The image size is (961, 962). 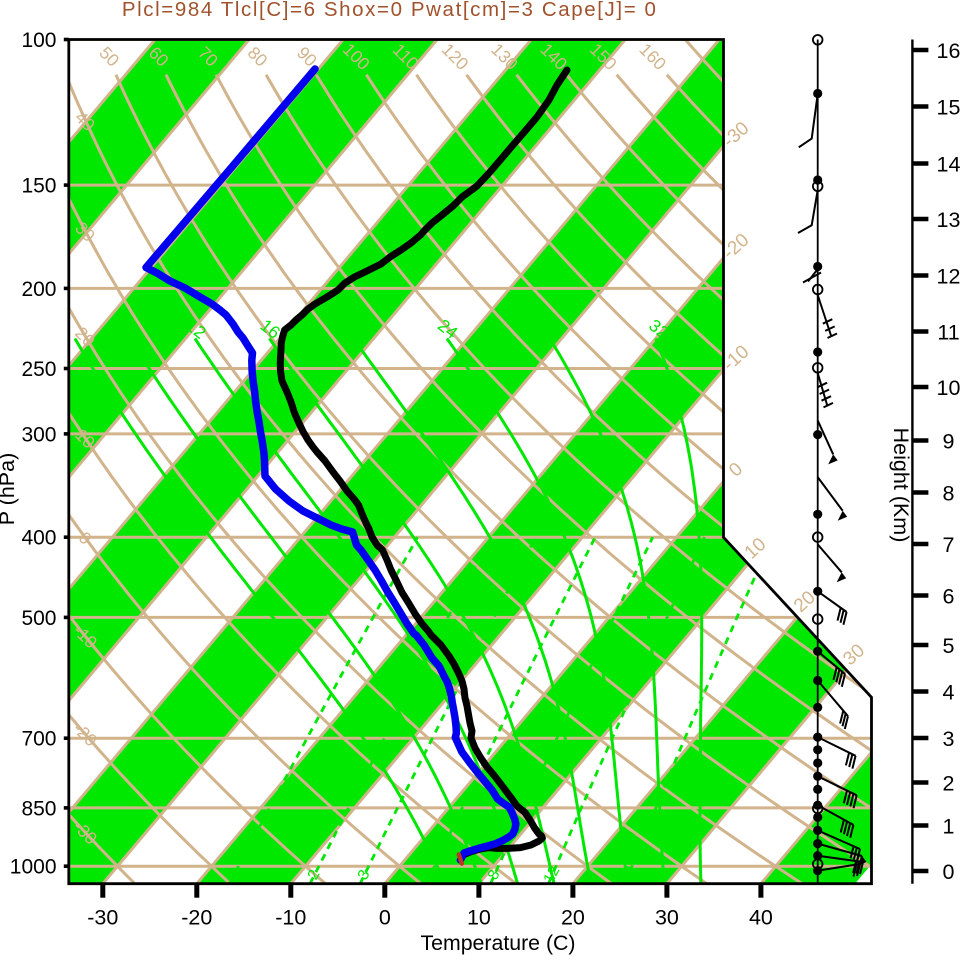 What do you see at coordinates (949, 442) in the screenshot?
I see `svg-text: 9` at bounding box center [949, 442].